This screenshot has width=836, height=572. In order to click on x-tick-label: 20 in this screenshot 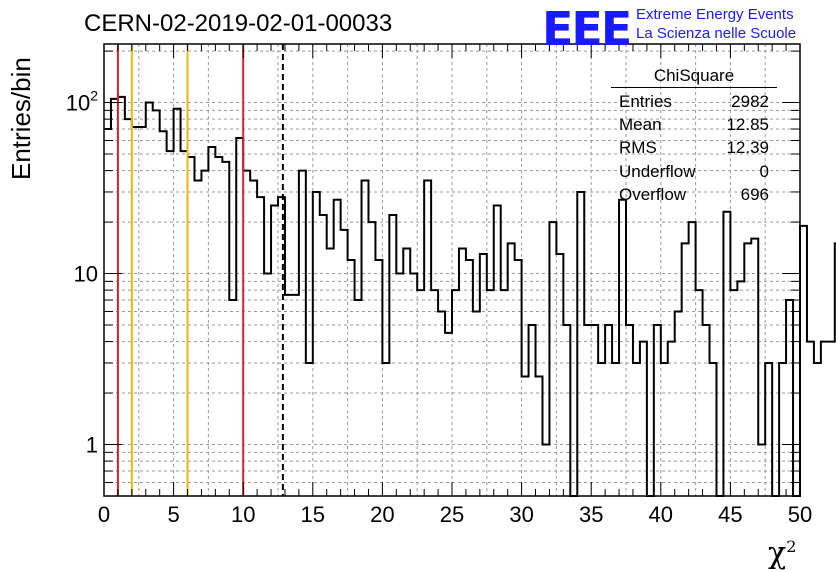, I will do `click(382, 514)`.